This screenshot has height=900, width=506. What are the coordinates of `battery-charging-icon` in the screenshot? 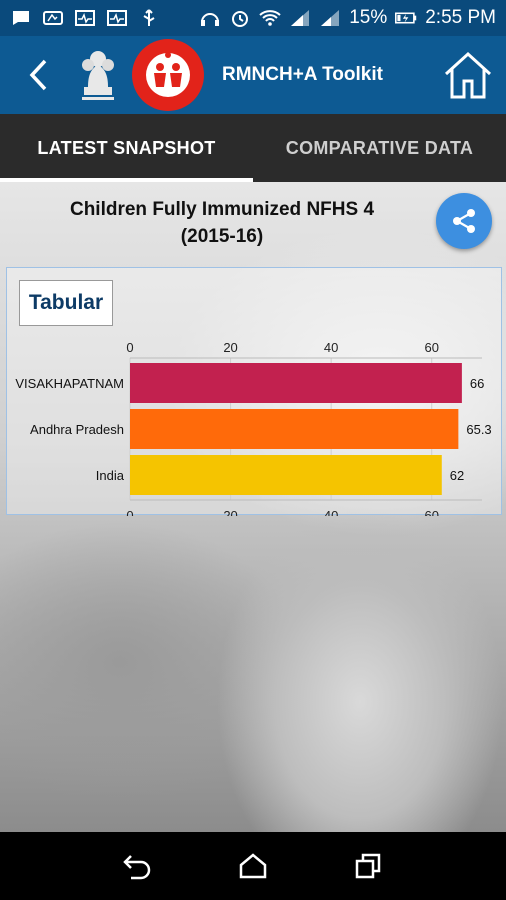 It's located at (406, 18).